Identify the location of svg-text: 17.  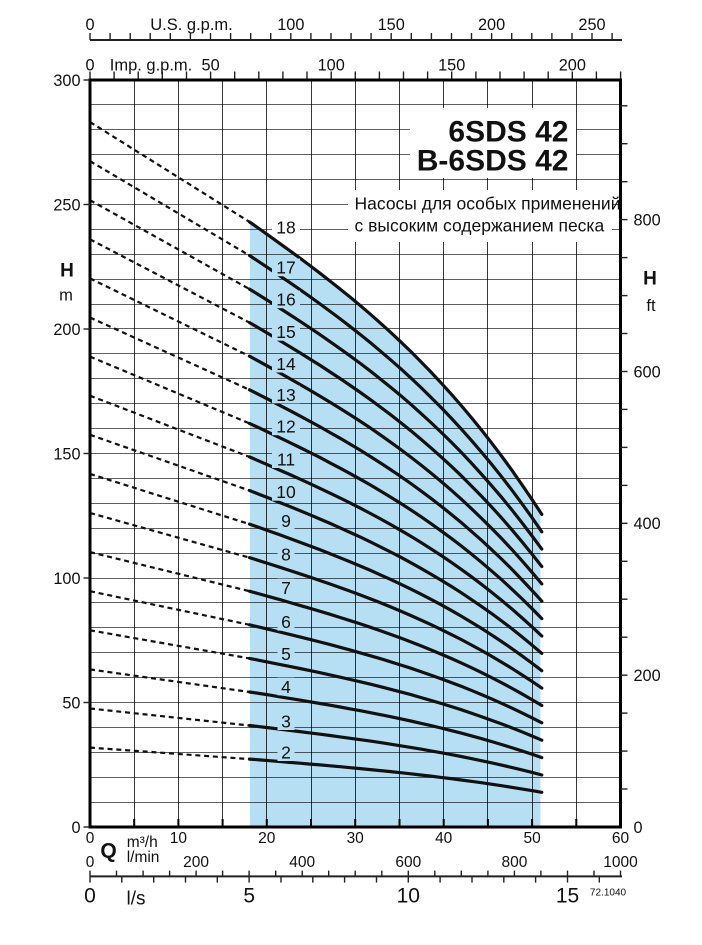
(285, 268).